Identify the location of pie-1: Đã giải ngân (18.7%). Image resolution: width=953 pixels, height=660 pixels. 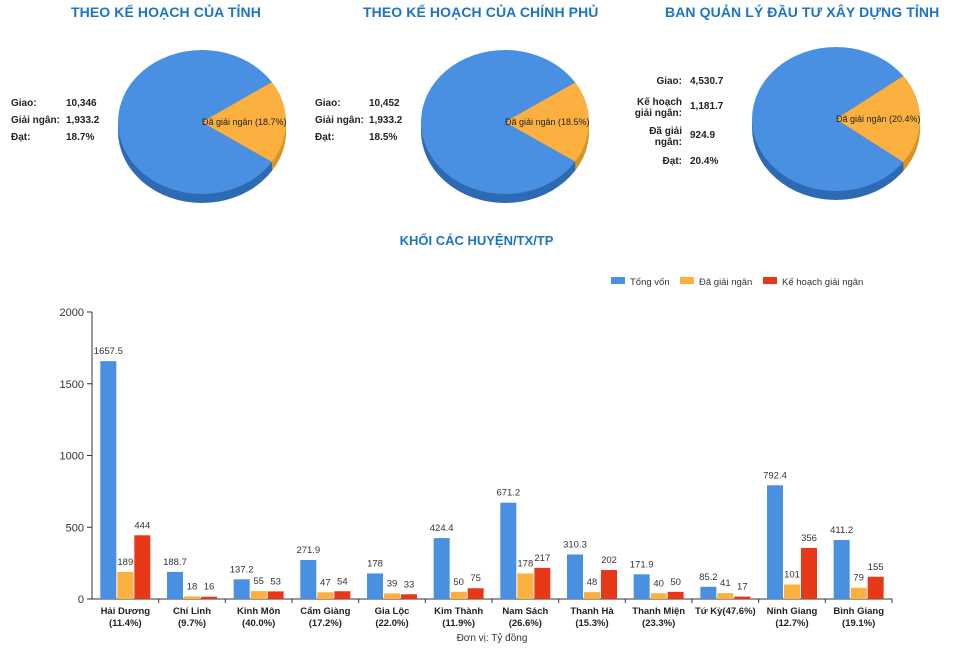
(202, 126).